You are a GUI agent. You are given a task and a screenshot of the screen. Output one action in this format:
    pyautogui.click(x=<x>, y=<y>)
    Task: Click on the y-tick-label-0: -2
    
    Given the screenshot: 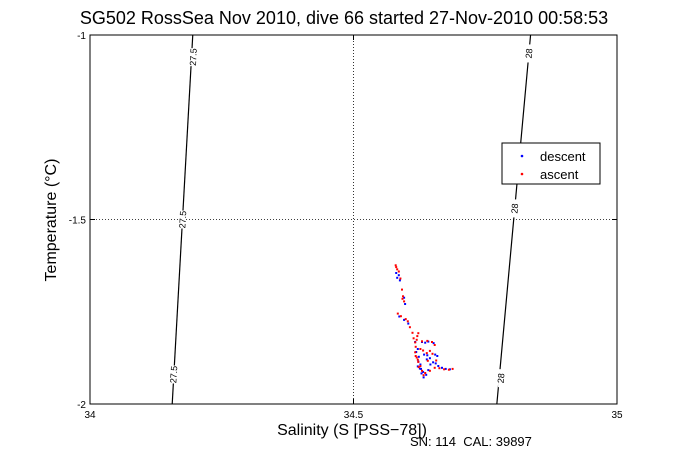 What is the action you would take?
    pyautogui.click(x=81, y=405)
    